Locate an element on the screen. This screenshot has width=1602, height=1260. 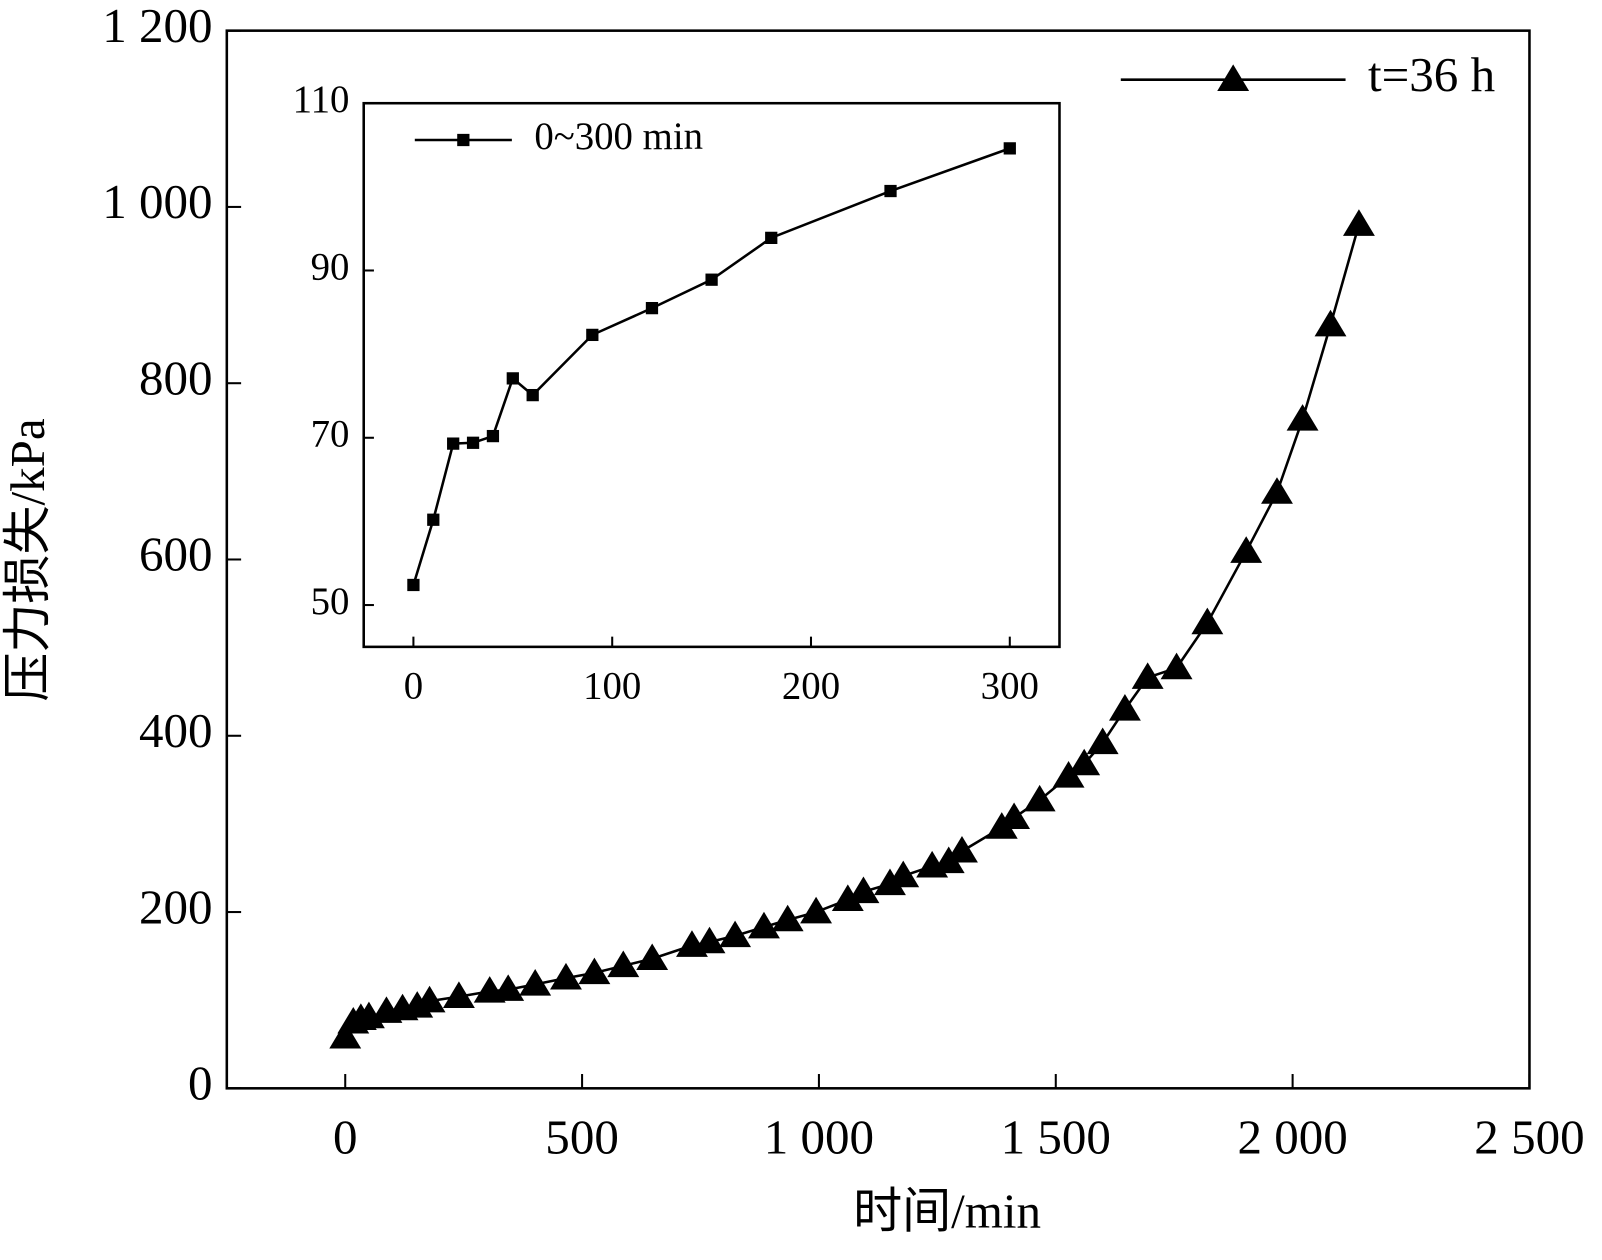
y-tick-label: 0 is located at coordinates (200, 1083).